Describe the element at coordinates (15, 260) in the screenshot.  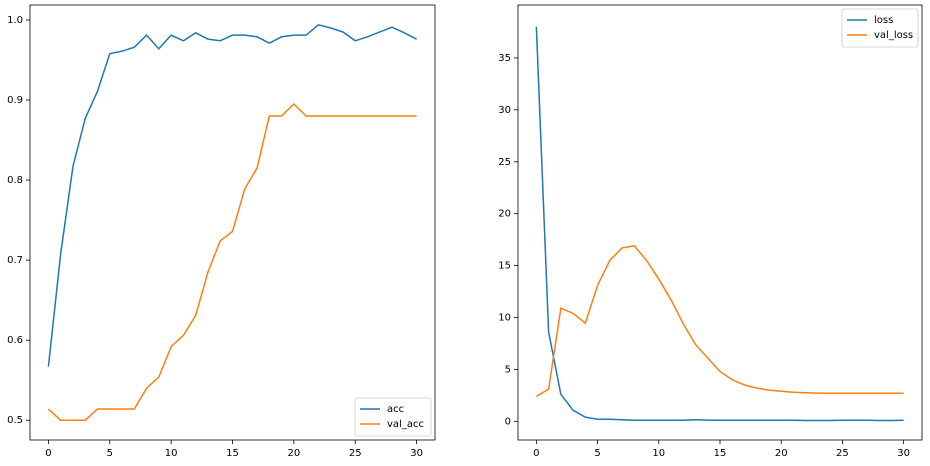
I see `y-tick-label: 0.7` at that location.